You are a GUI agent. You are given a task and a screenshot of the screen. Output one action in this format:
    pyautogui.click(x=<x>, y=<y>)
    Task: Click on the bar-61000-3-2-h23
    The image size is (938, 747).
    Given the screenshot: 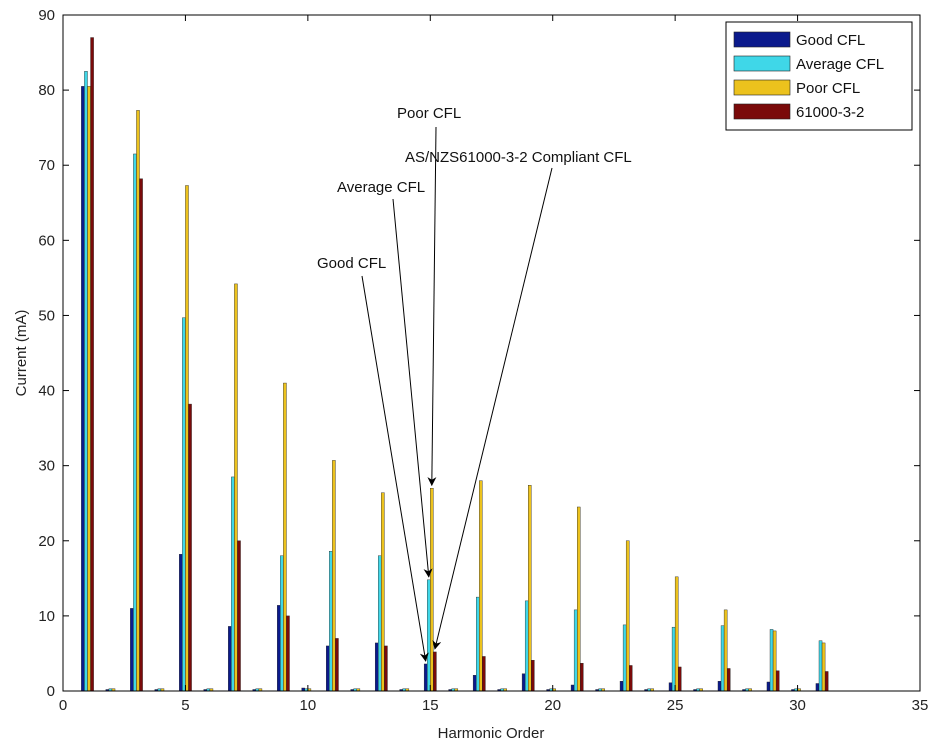 What is the action you would take?
    pyautogui.click(x=631, y=678)
    